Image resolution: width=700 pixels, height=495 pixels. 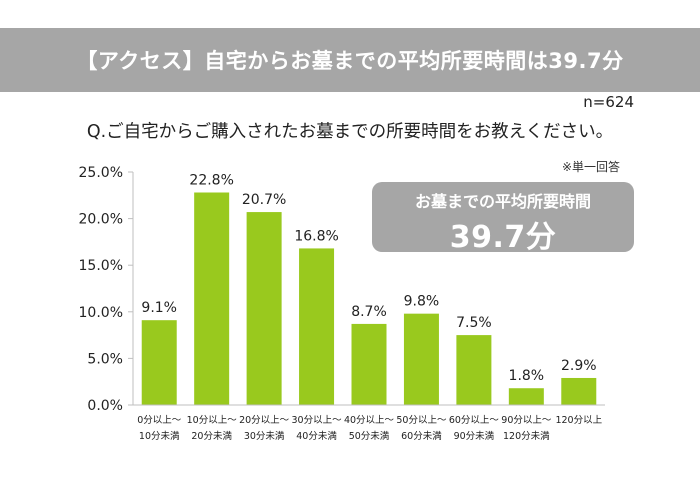 I want to click on average-label: お墓までの平均所要時間, so click(x=502, y=201).